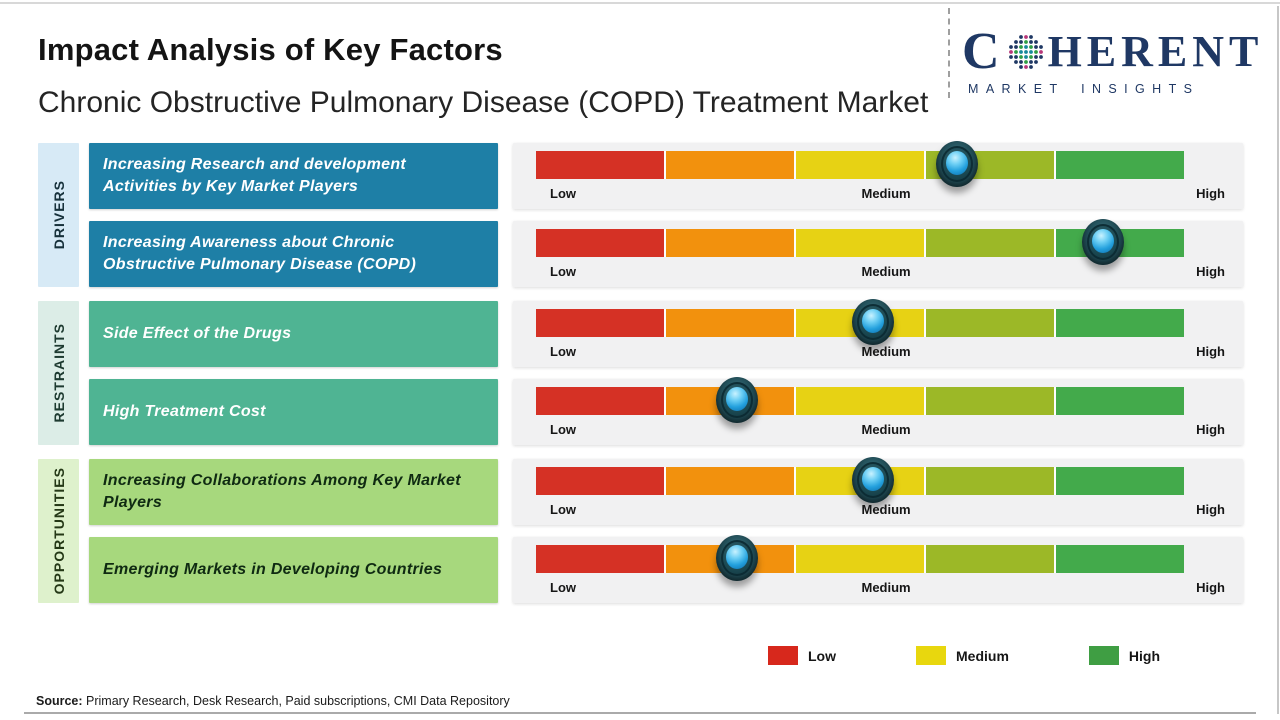 This screenshot has width=1280, height=720. Describe the element at coordinates (1124, 655) in the screenshot. I see `legend-item-high: High` at that location.